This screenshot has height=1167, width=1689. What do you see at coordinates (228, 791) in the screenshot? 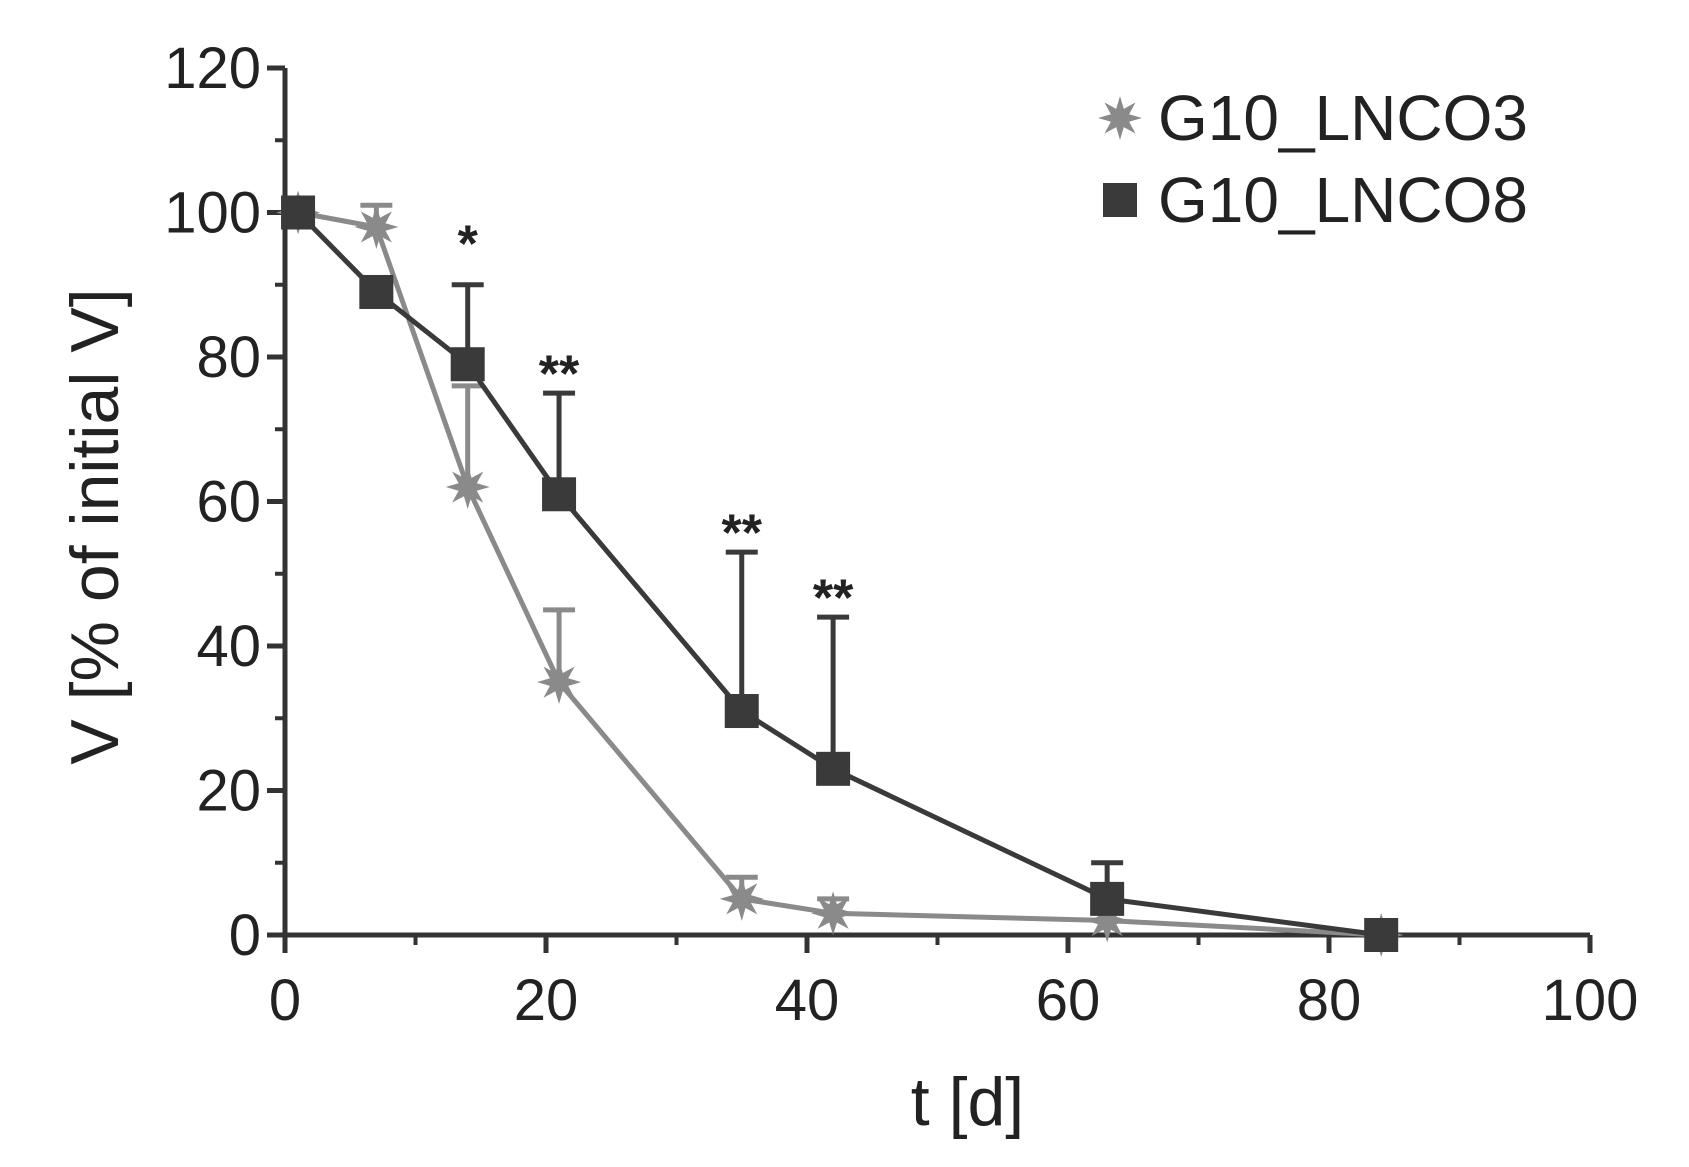
I see `y-tick-label-20: 20` at bounding box center [228, 791].